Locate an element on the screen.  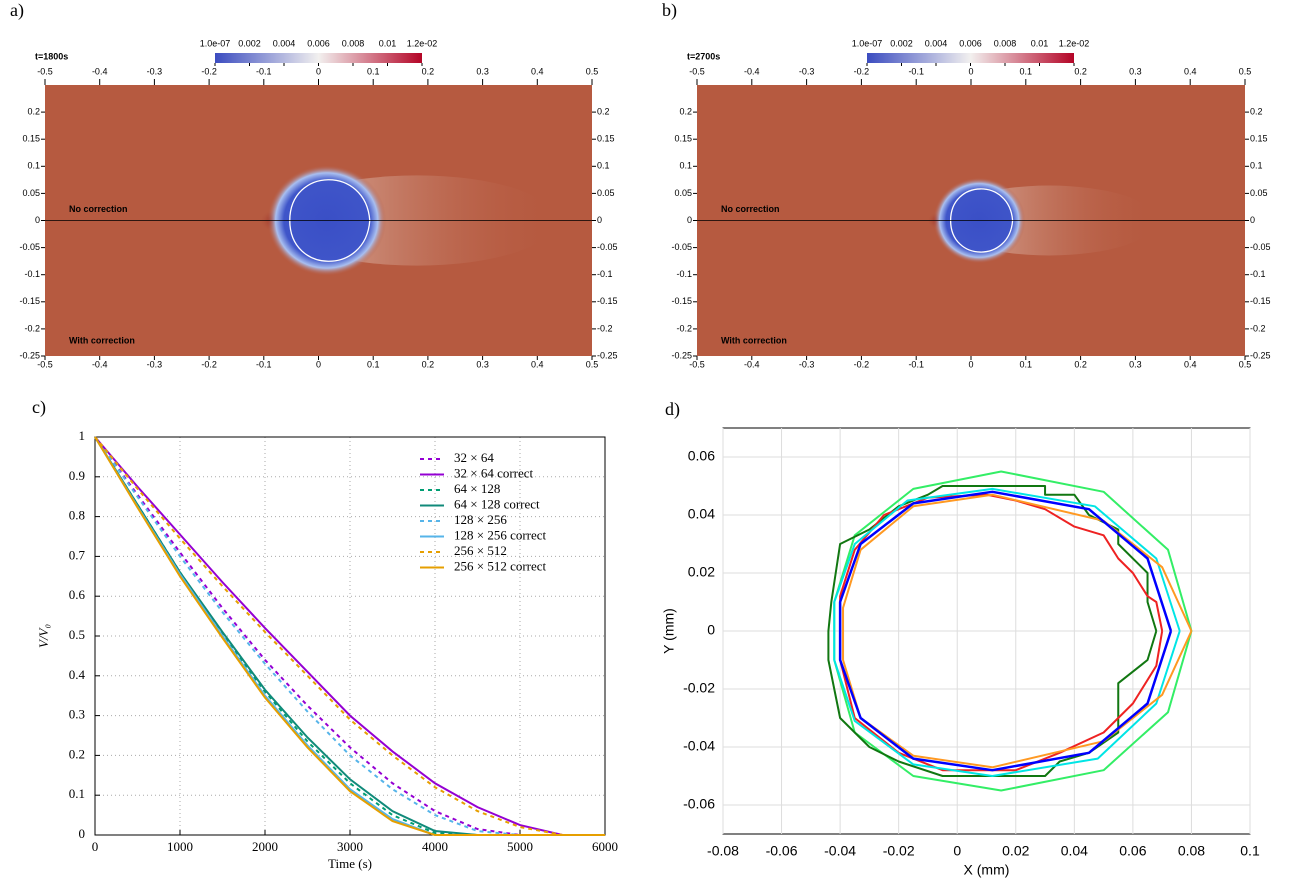
y-tick-label-right: -0.05 is located at coordinates (1260, 247).